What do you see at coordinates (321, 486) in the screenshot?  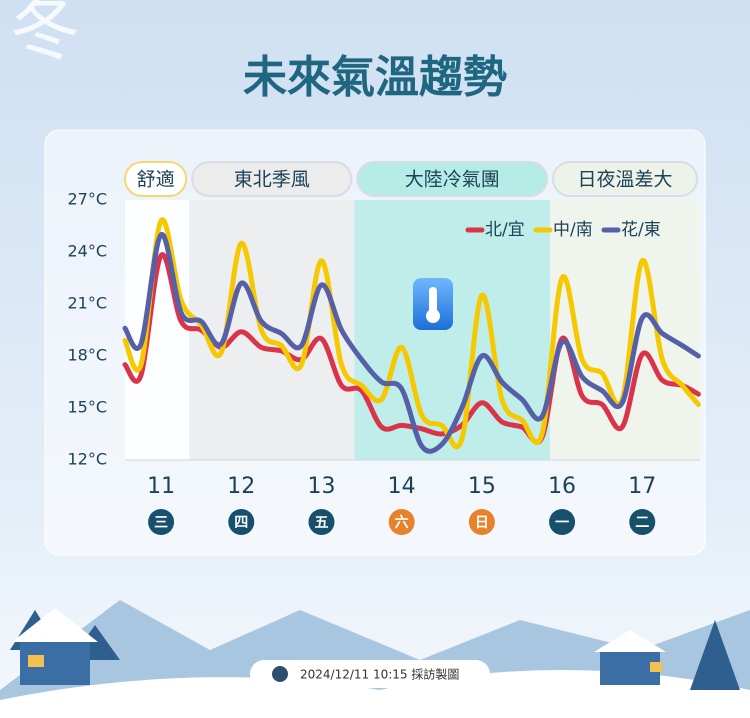 I see `x-tick-label: 13` at bounding box center [321, 486].